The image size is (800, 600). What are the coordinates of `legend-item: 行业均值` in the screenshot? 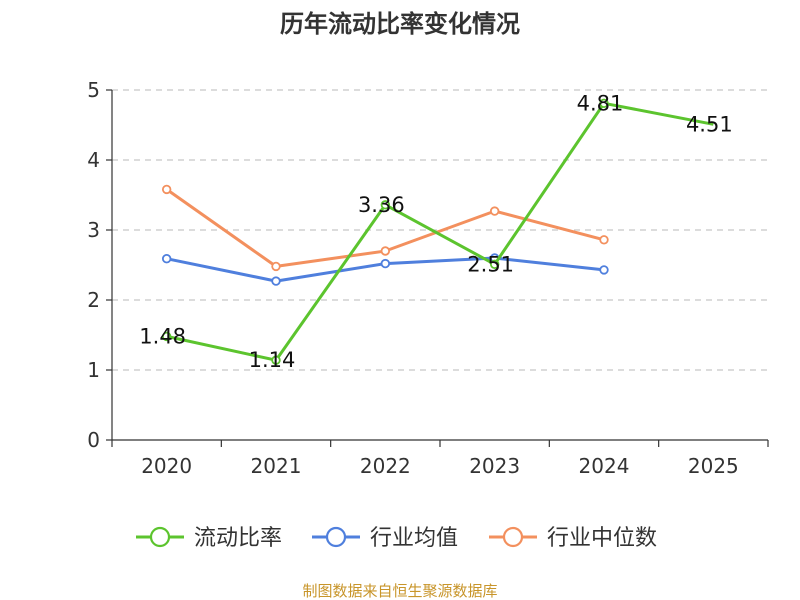 It's located at (385, 538).